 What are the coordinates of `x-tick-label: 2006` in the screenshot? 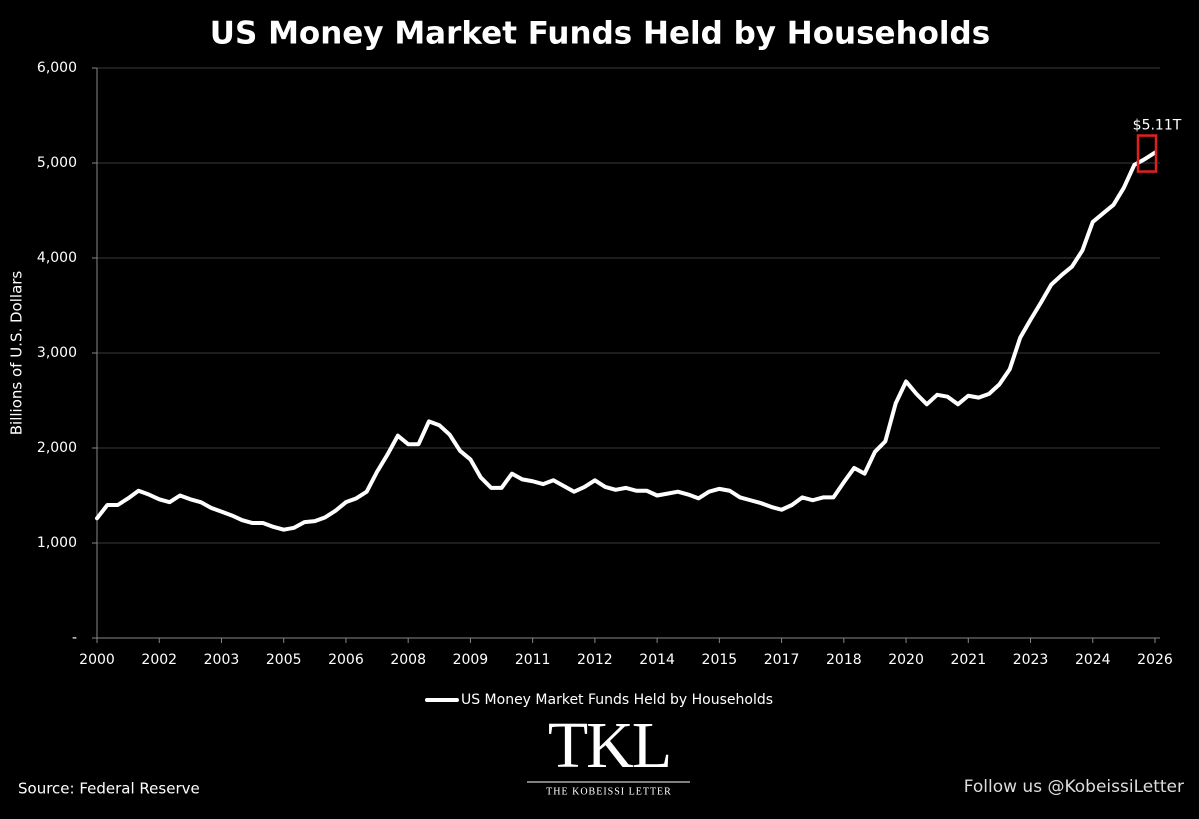 It's located at (346, 660).